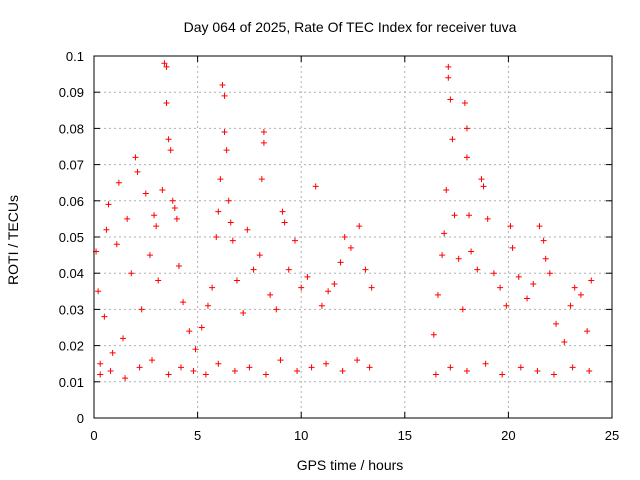  What do you see at coordinates (93, 435) in the screenshot?
I see `x-tick-label: 0` at bounding box center [93, 435].